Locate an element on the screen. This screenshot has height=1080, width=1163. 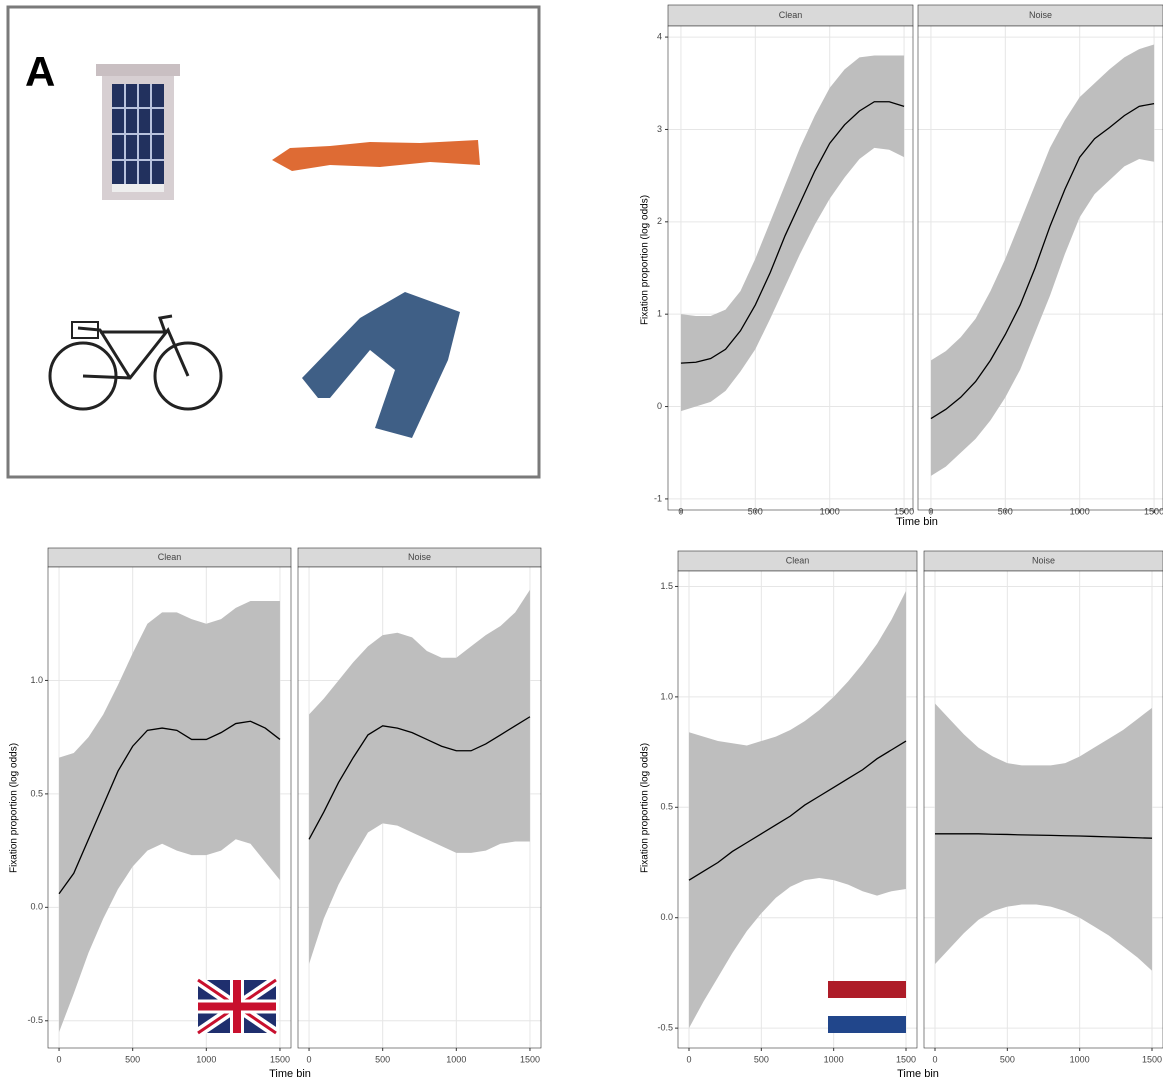
uk-flag is located at coordinates (237, 1006).